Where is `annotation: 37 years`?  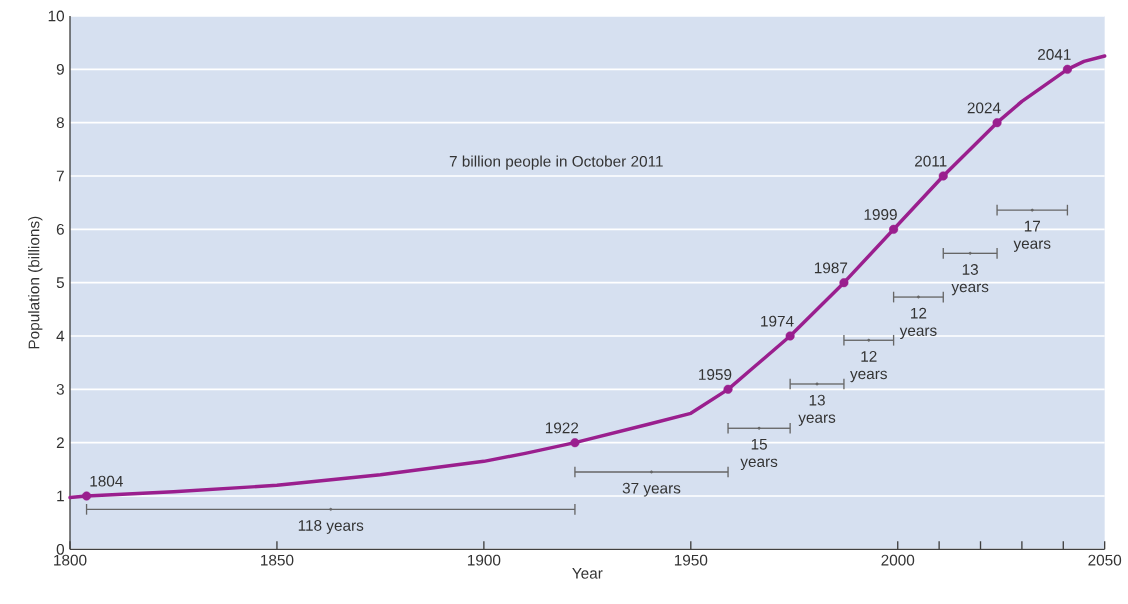 annotation: 37 years is located at coordinates (651, 489).